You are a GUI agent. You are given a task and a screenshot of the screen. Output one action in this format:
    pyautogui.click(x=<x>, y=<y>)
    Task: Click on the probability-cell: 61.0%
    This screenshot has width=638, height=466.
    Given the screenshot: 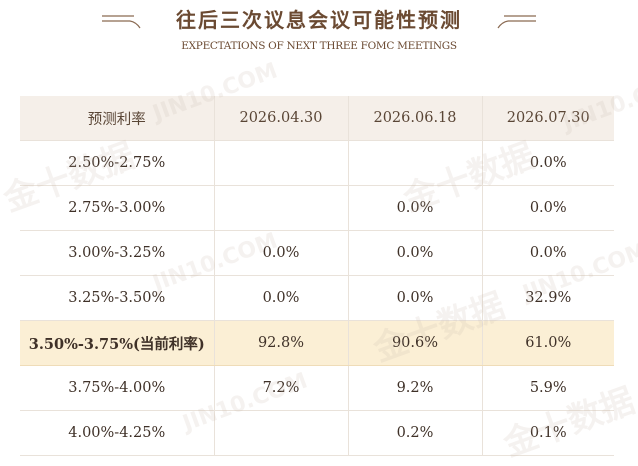 What is the action you would take?
    pyautogui.click(x=547, y=343)
    